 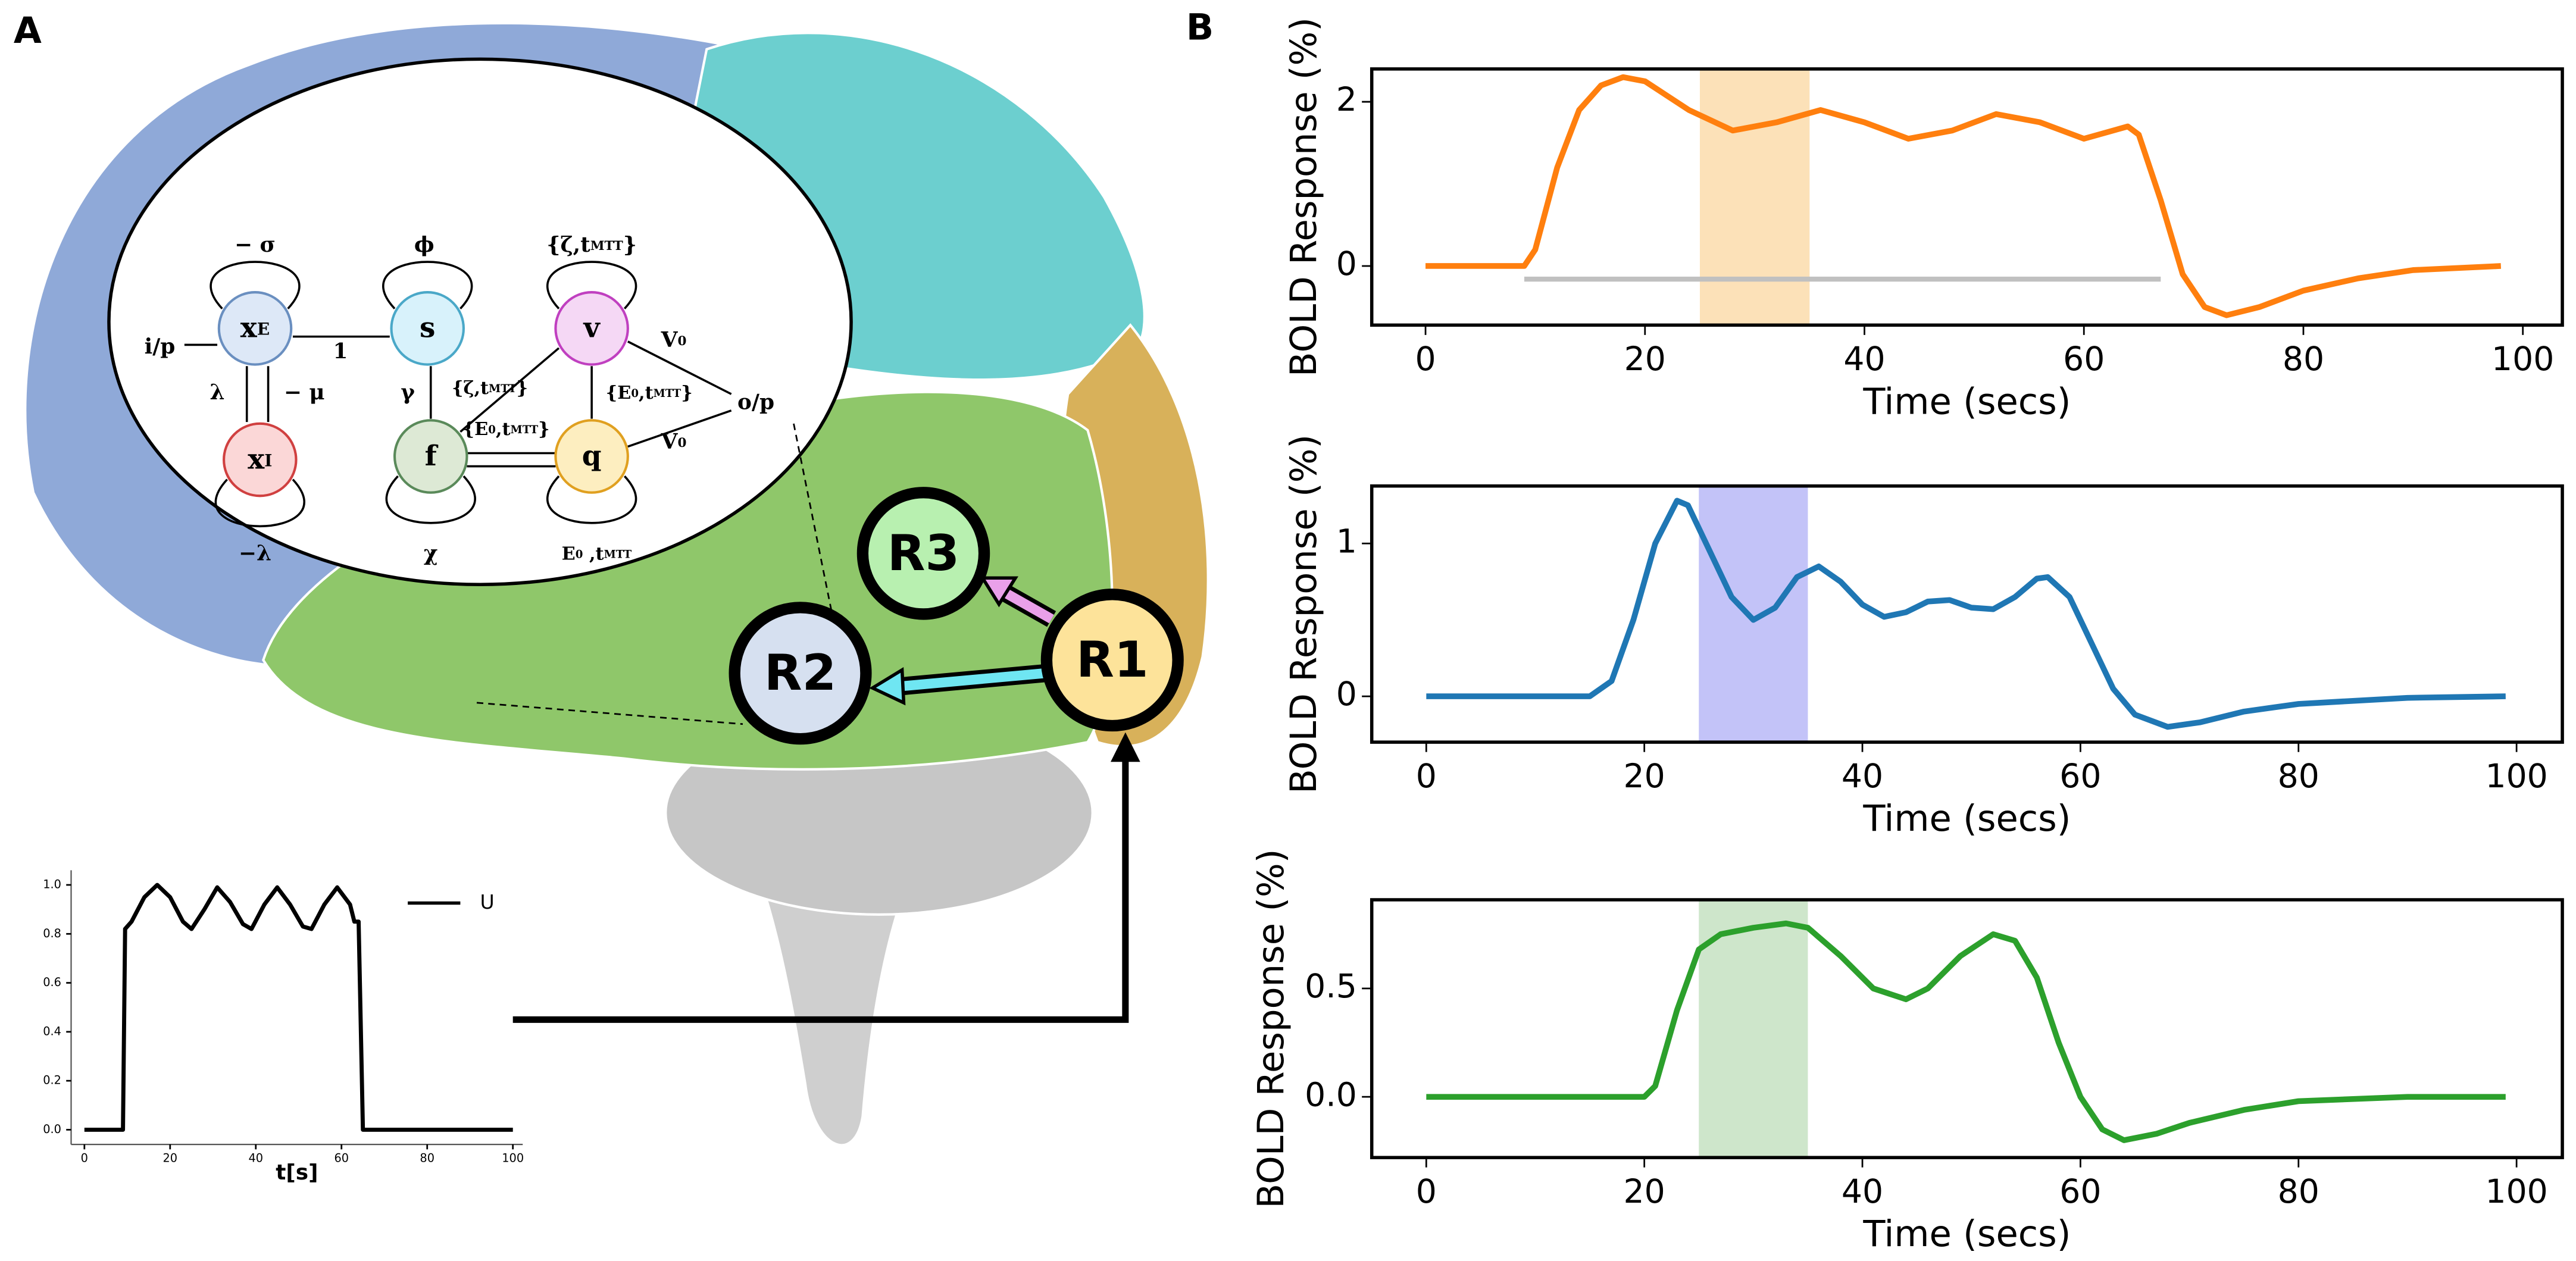 I want to click on region-arrows, so click(x=826, y=800).